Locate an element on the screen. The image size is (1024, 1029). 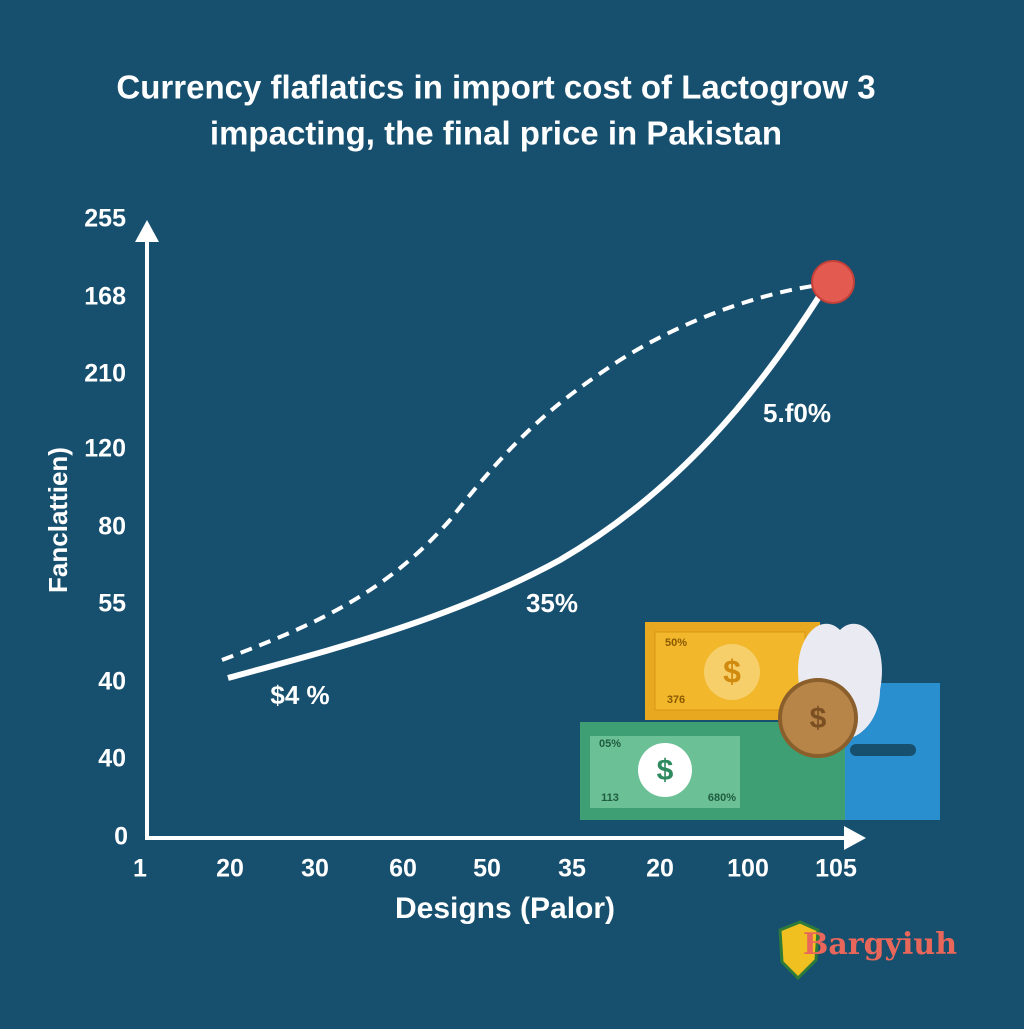
money-illustration: $ $ $ is located at coordinates (760, 721).